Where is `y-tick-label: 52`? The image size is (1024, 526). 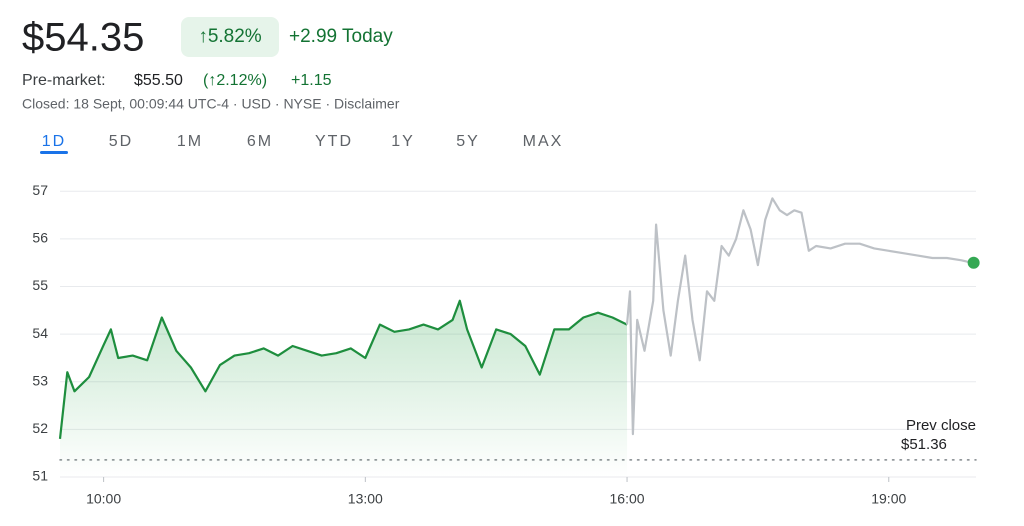 y-tick-label: 52 is located at coordinates (40, 428).